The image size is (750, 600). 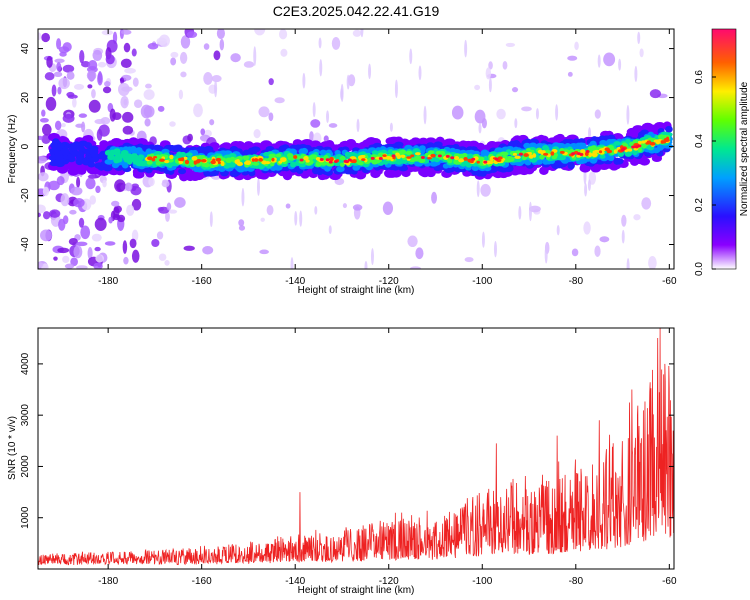 What do you see at coordinates (25, 415) in the screenshot?
I see `snr-y-tick-label: 3000` at bounding box center [25, 415].